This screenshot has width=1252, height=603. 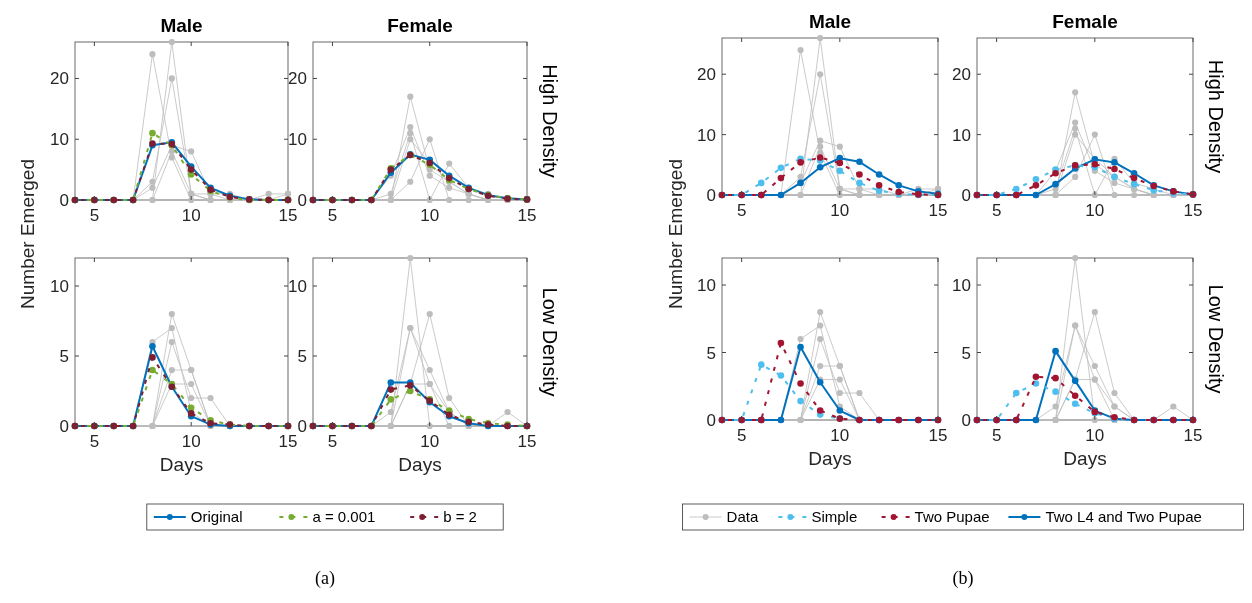 I want to click on text: (b), so click(x=963, y=578).